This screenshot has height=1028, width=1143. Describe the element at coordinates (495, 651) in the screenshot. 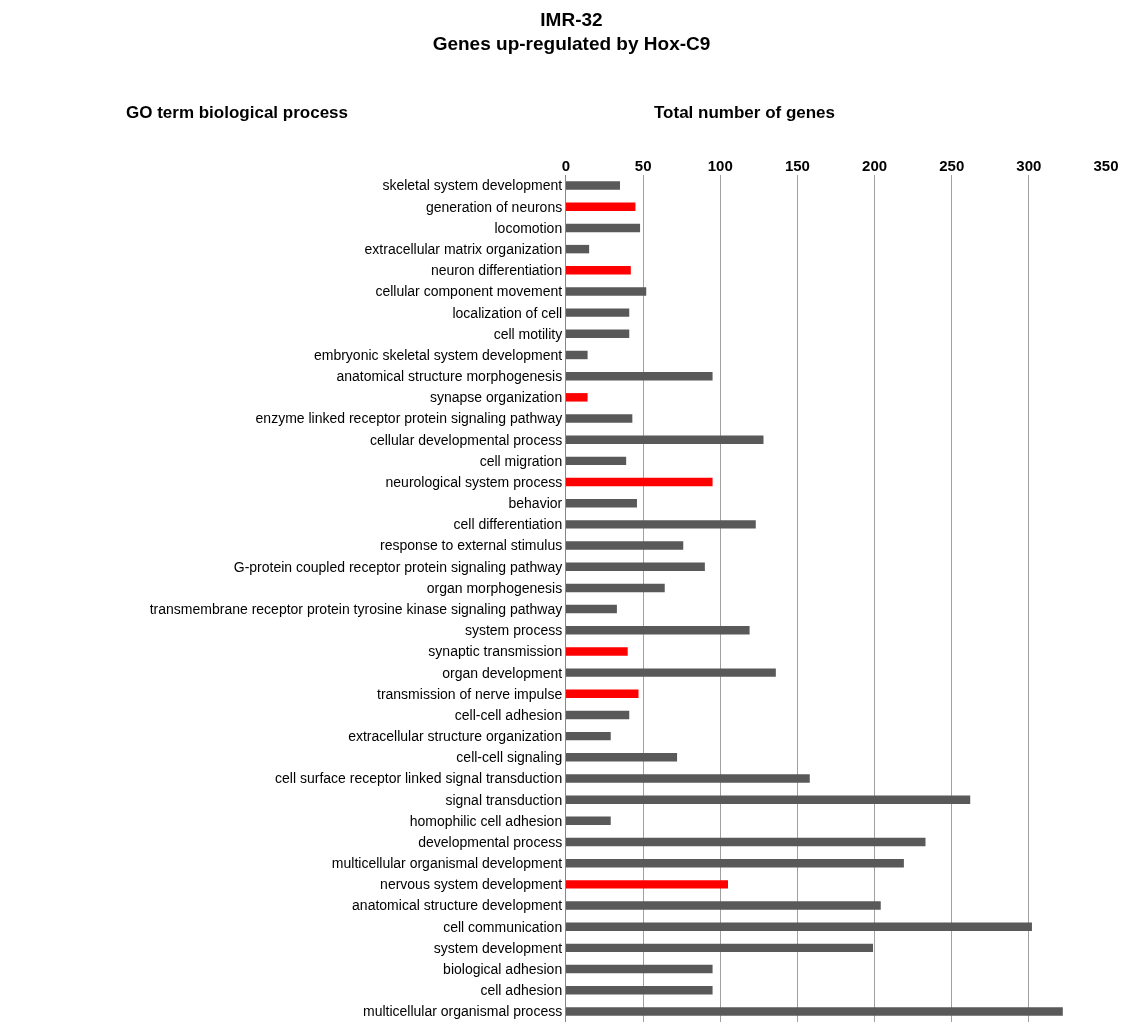

I see `y-tick-label: synaptic transmission` at that location.